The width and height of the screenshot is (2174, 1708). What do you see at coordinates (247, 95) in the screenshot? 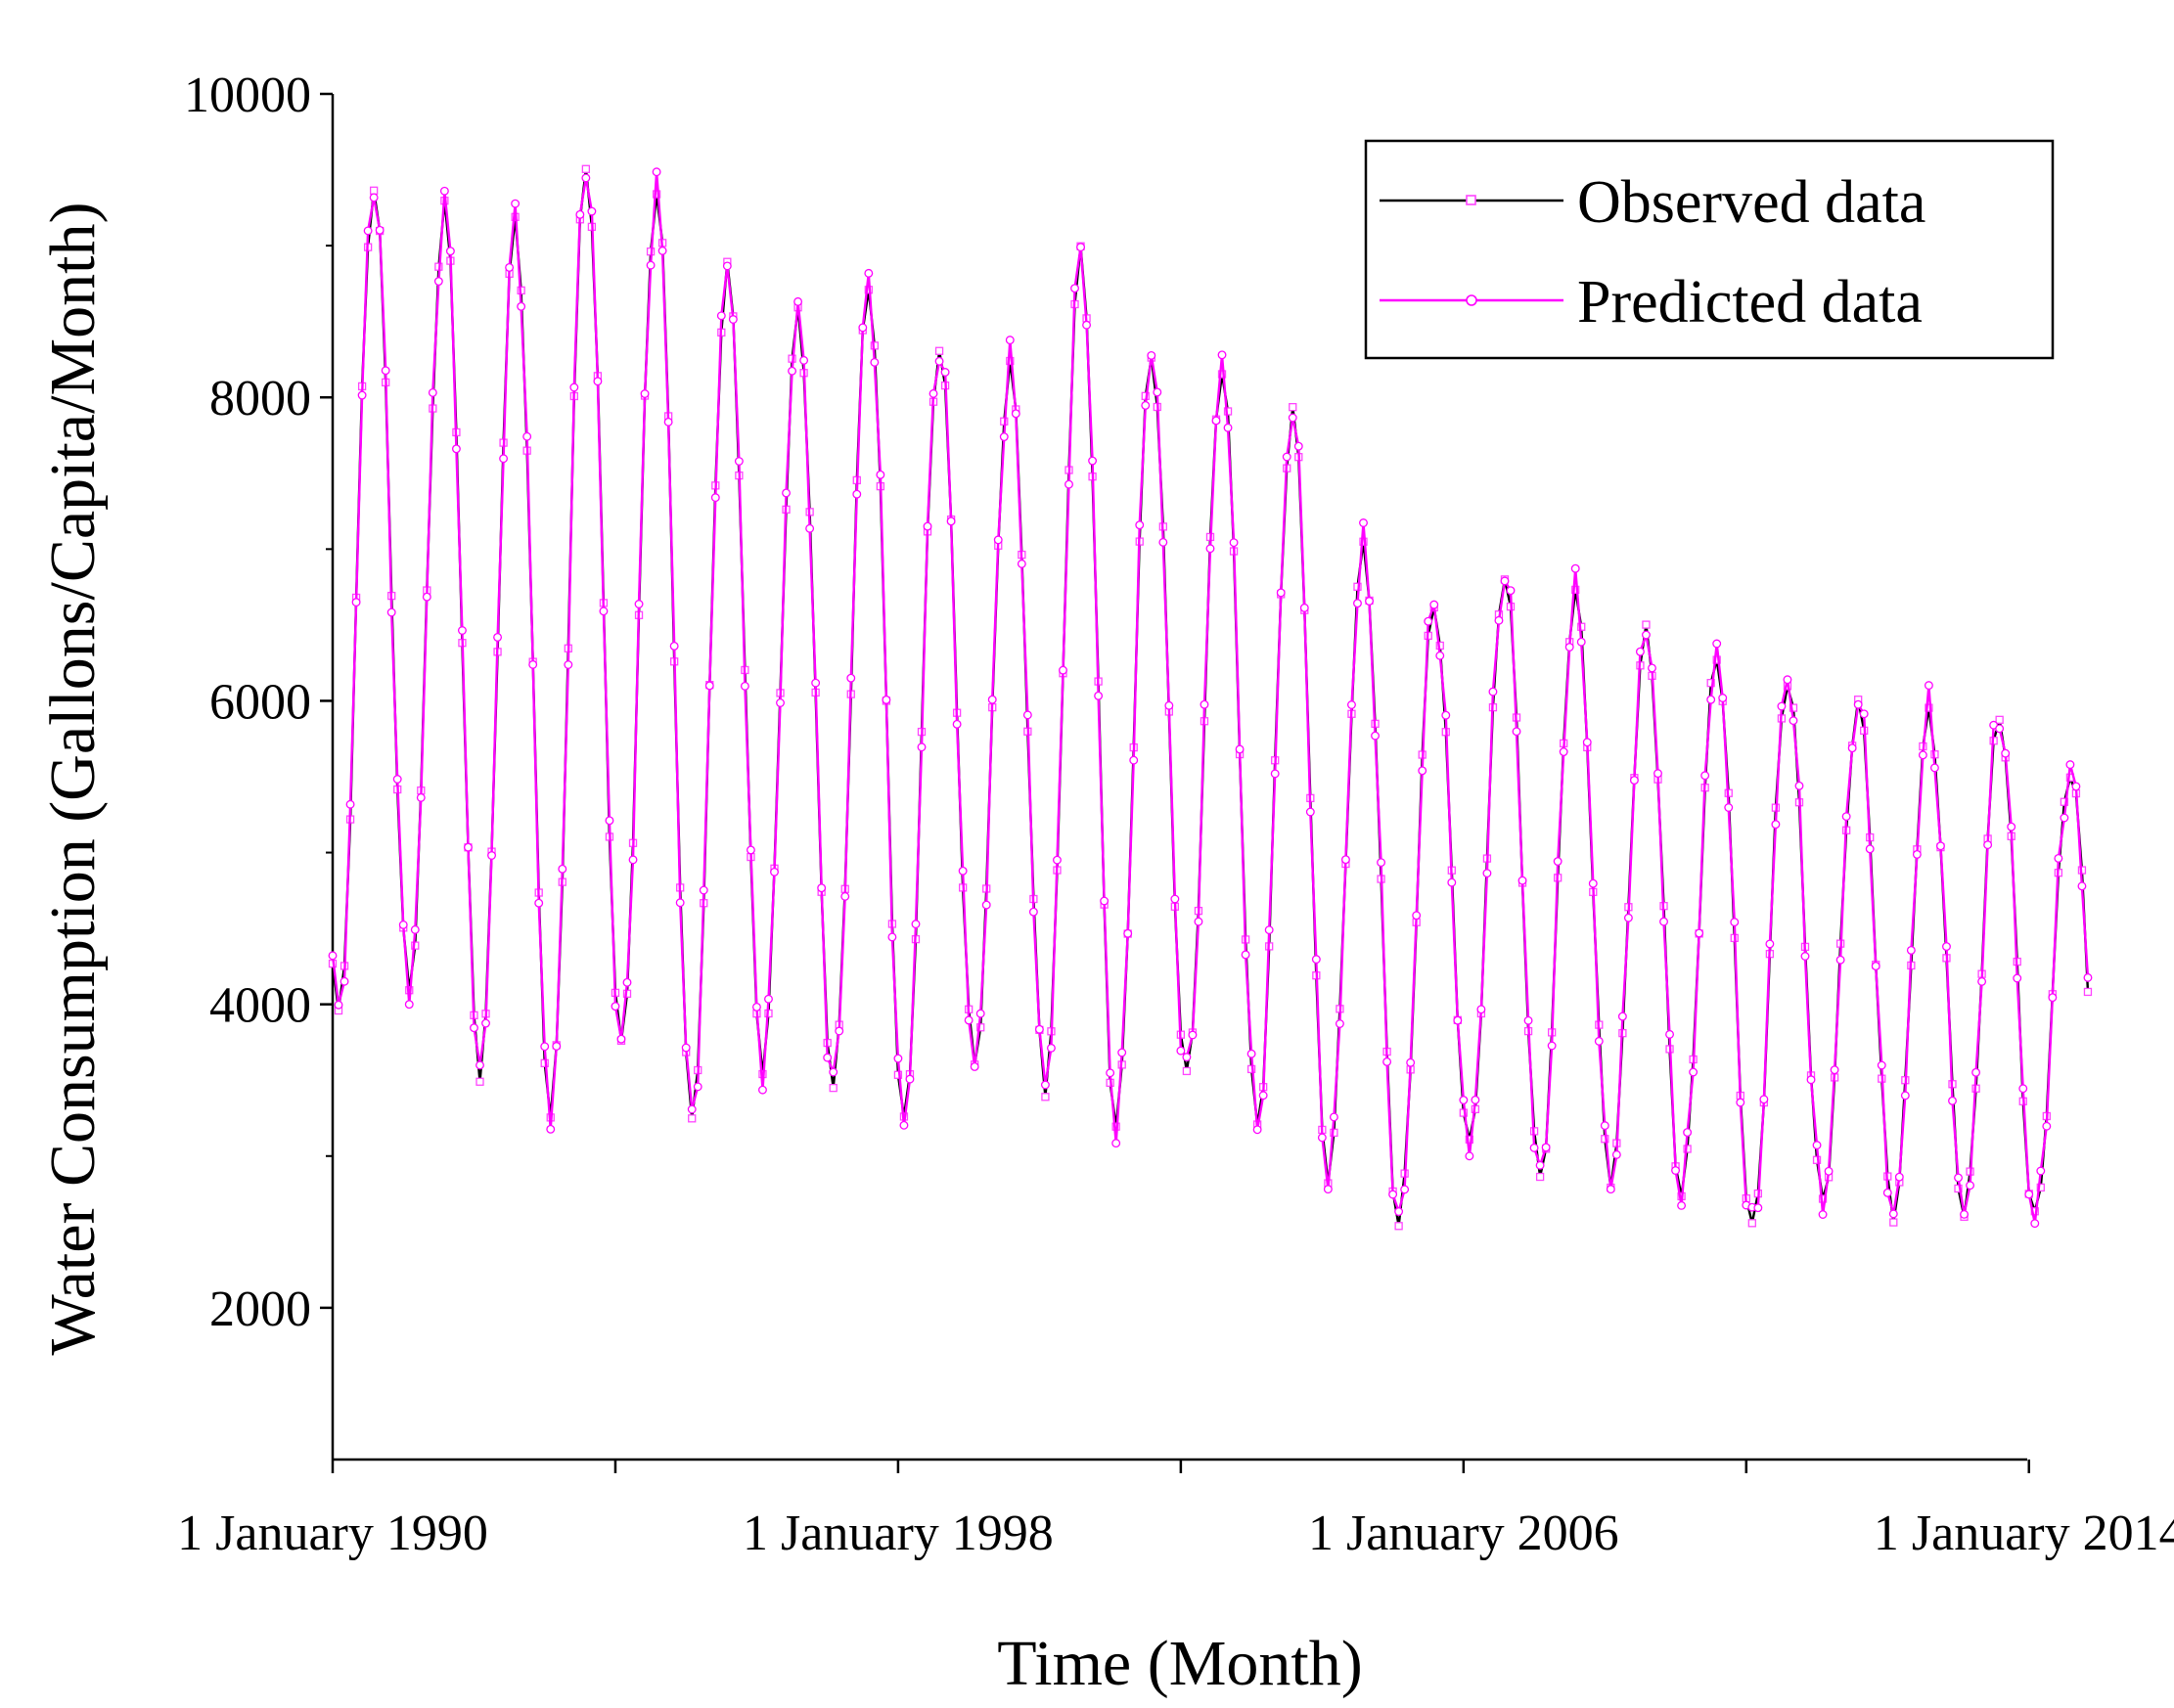
I see `y-tick-label: 10000` at bounding box center [247, 95].